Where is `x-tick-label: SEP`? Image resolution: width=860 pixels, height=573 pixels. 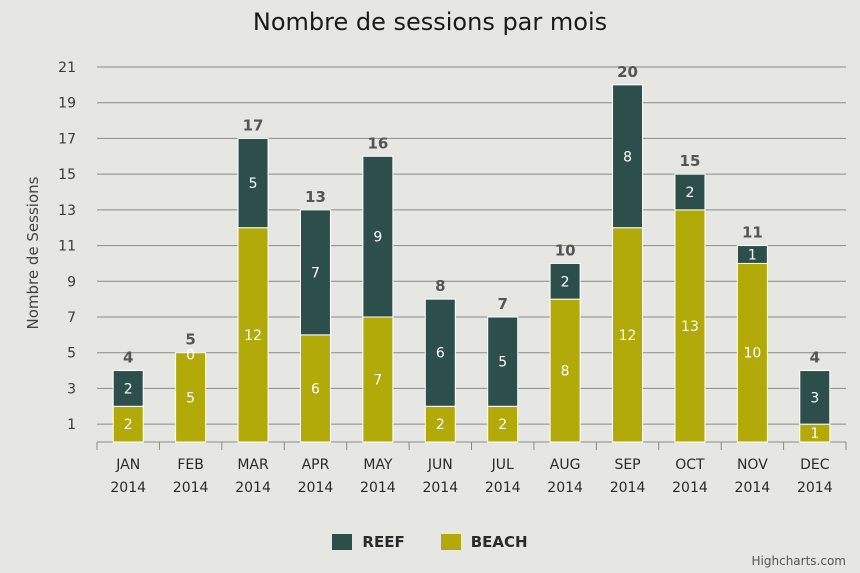
x-tick-label: SEP is located at coordinates (627, 465).